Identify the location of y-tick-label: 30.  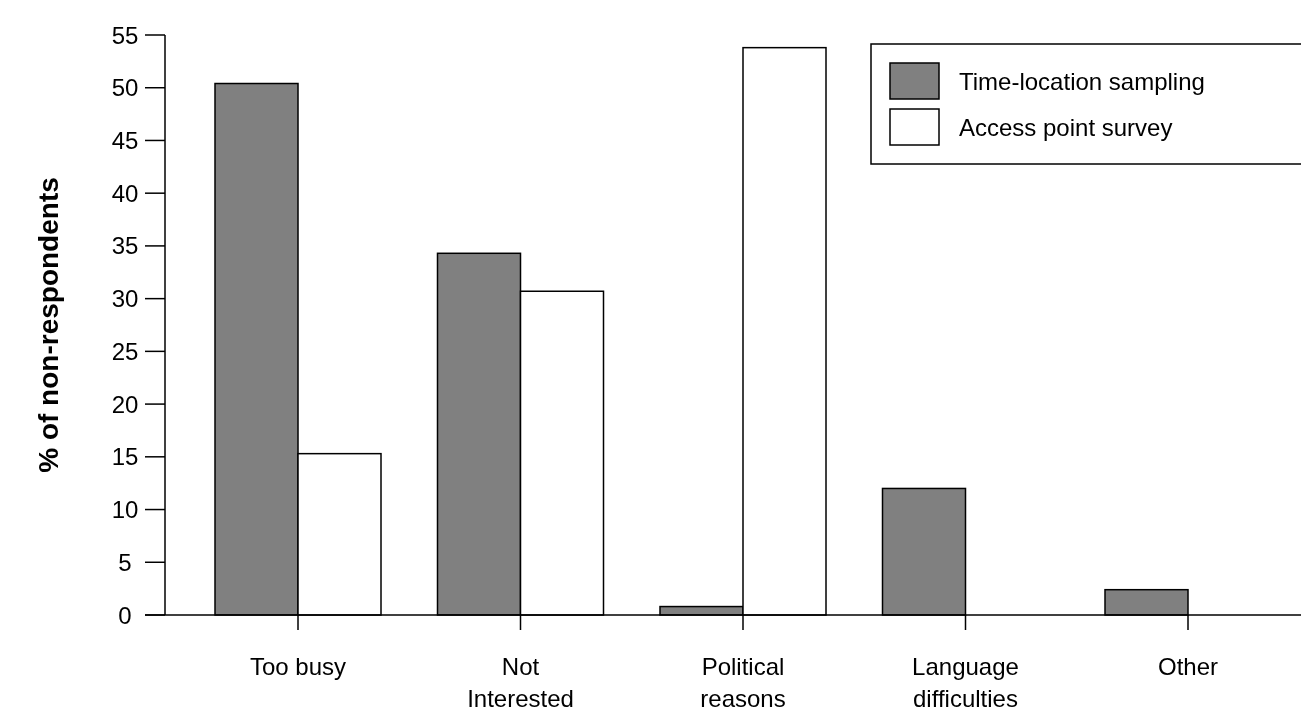
(125, 299).